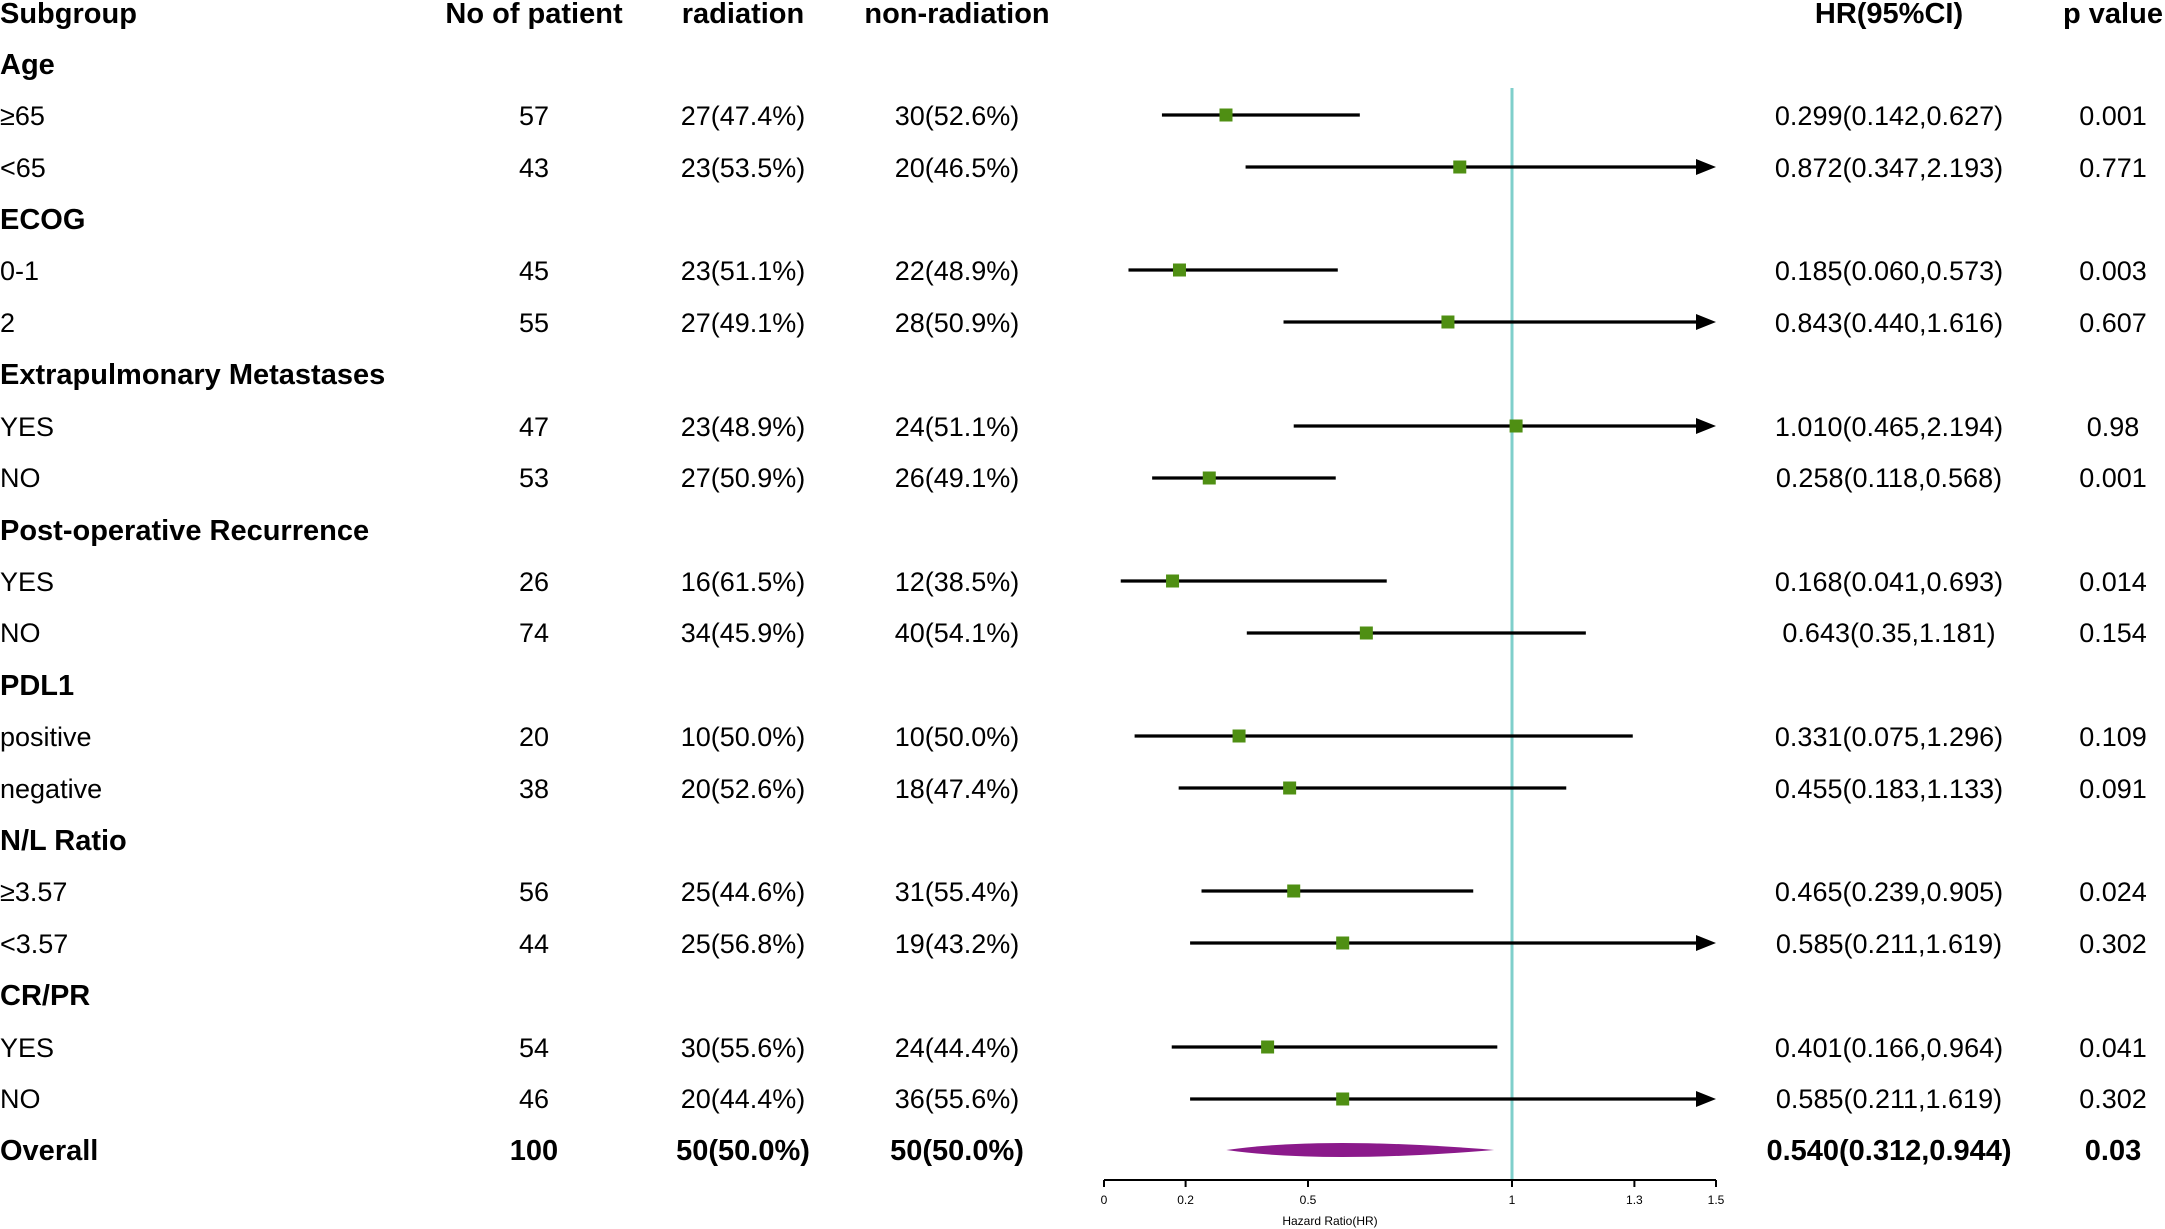 This screenshot has width=2165, height=1229. Describe the element at coordinates (1889, 478) in the screenshot. I see `row-hr: 0.258(0.118,0.568)` at that location.